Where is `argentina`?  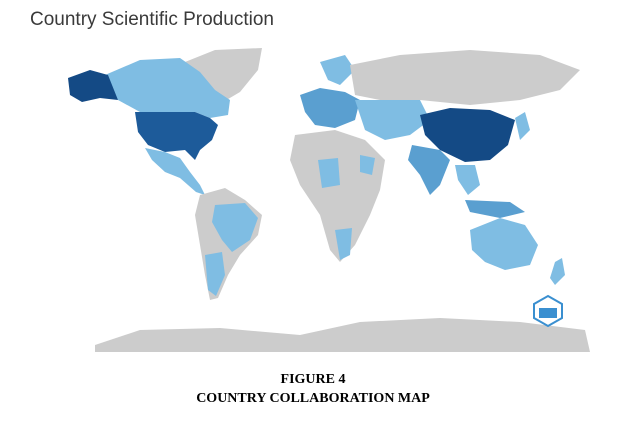
argentina is located at coordinates (215, 274).